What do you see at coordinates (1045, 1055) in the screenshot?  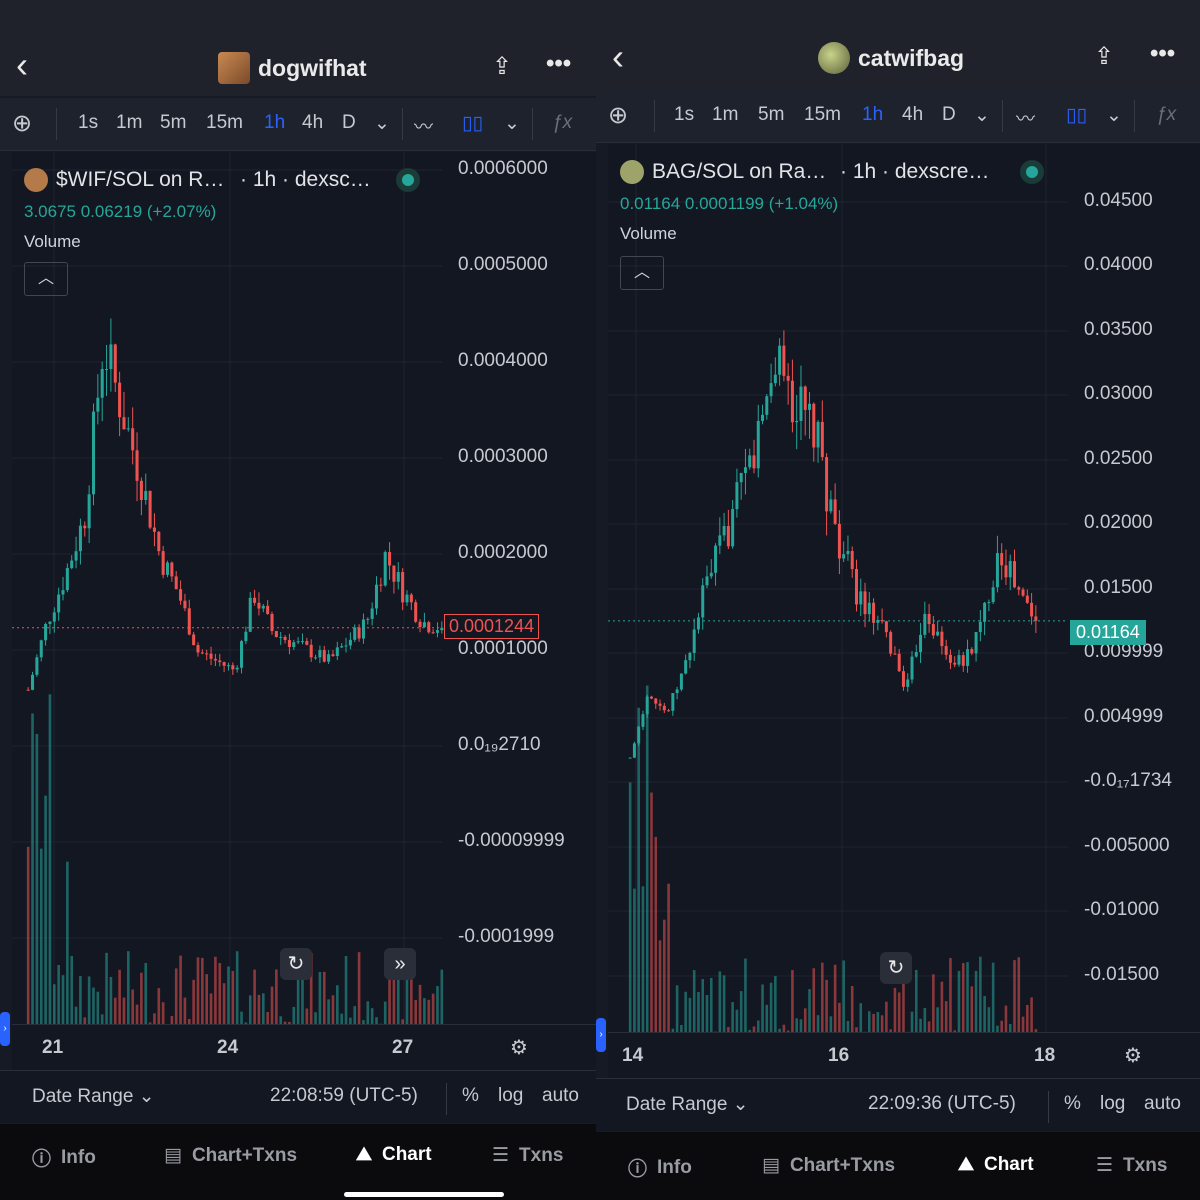 I see `date-tick: 18` at bounding box center [1045, 1055].